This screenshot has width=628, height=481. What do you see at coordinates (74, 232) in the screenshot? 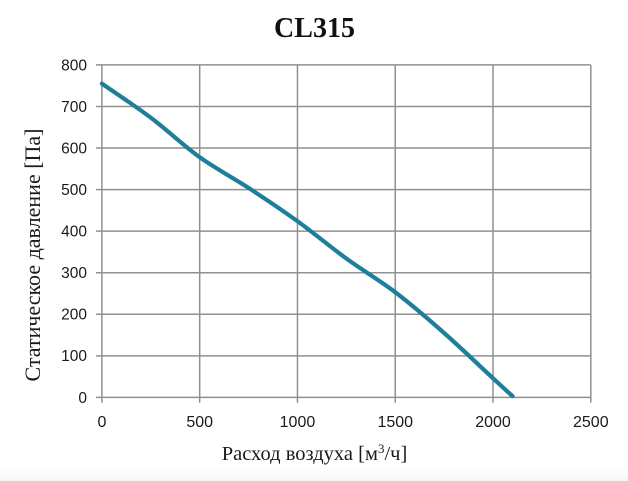
I see `svg-text: 400` at bounding box center [74, 232].